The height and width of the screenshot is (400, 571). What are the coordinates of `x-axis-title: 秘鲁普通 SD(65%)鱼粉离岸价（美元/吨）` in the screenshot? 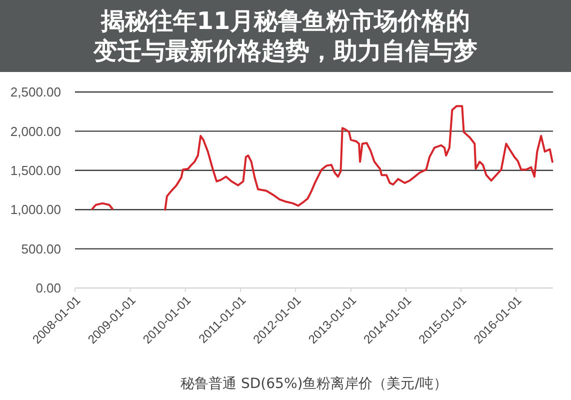 It's located at (314, 383).